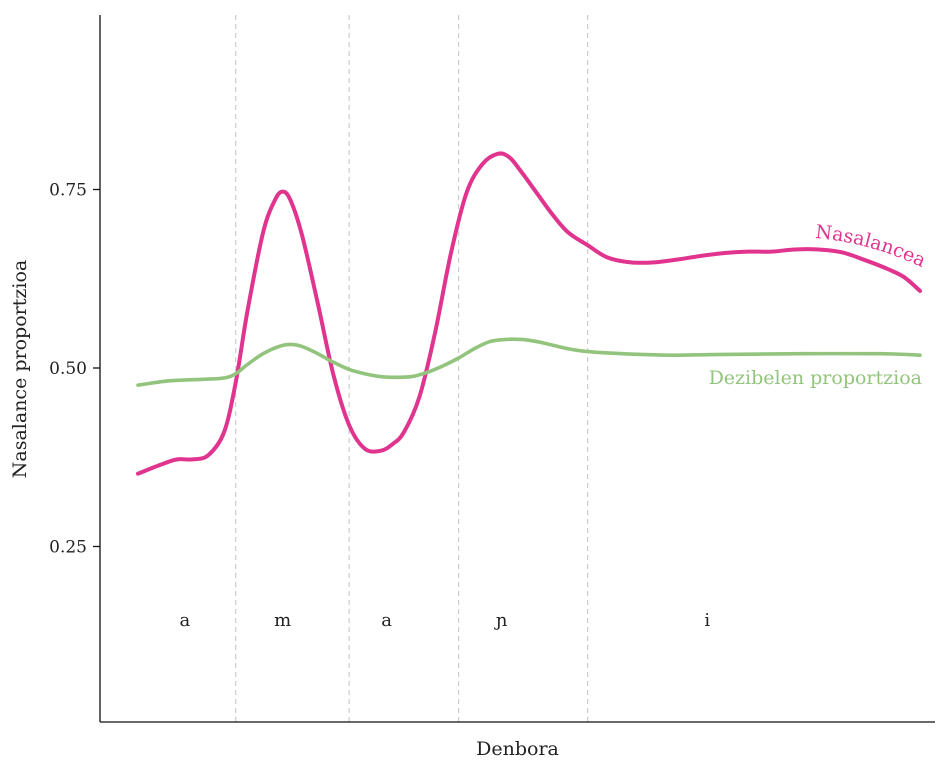  I want to click on series-label-dezibelen-proportzioa: Dezibelen proportzioa, so click(815, 378).